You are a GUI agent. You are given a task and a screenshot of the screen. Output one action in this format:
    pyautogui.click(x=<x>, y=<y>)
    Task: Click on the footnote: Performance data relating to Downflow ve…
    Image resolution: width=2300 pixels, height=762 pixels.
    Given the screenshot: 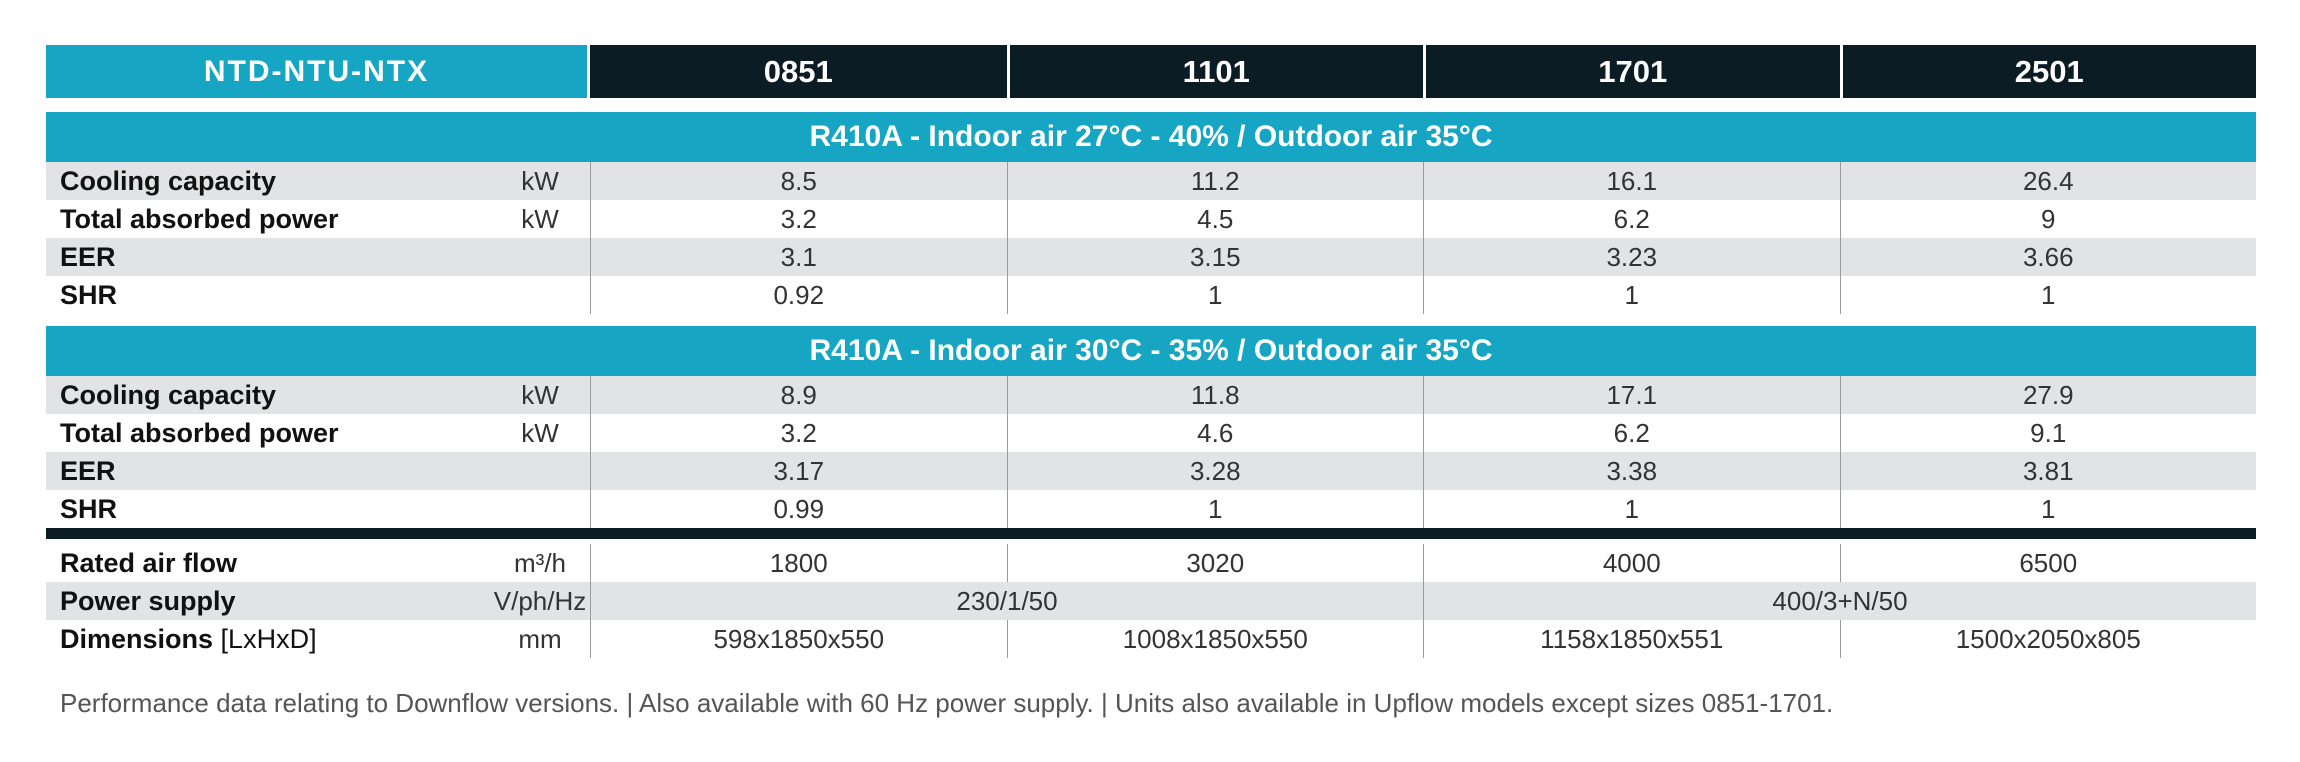 What is the action you would take?
    pyautogui.click(x=947, y=703)
    